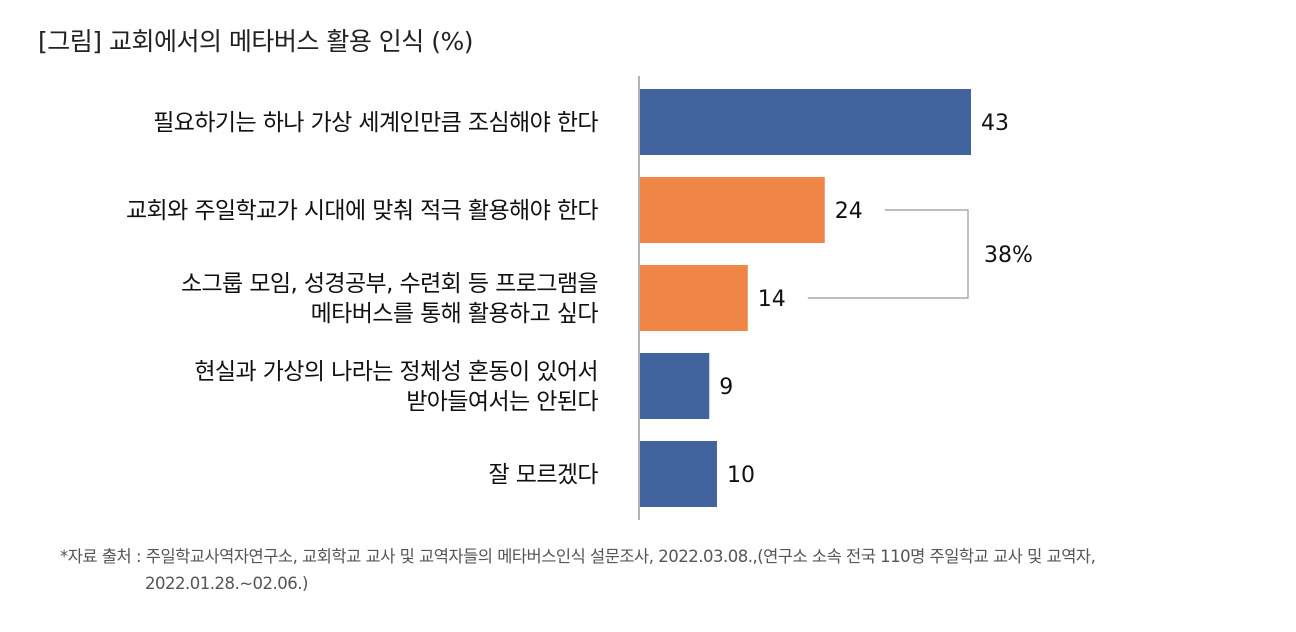  Describe the element at coordinates (772, 299) in the screenshot. I see `value-label-3: 14` at that location.